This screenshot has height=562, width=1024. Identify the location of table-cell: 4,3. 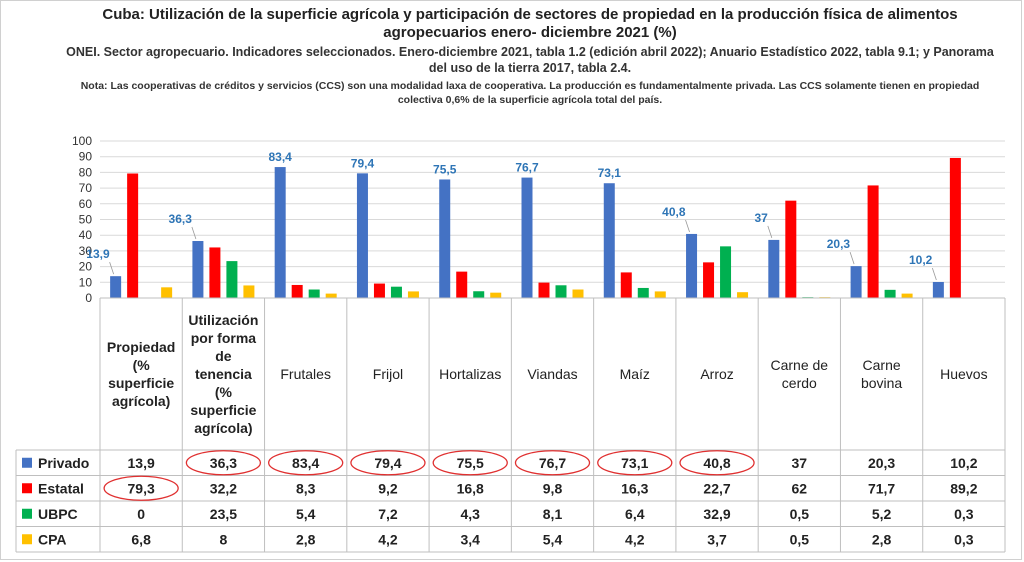
(470, 514).